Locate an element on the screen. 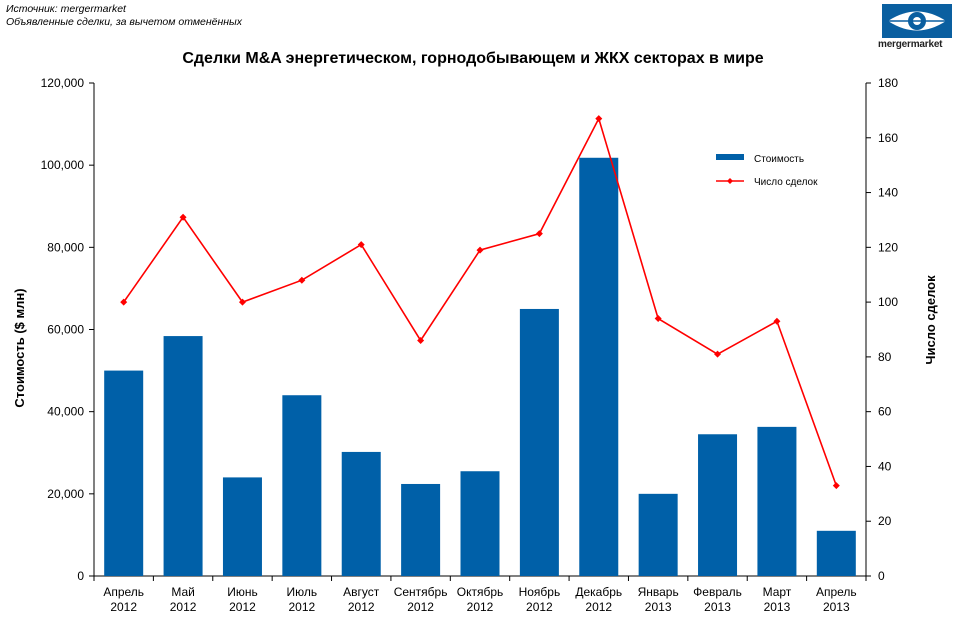  left-tick-label: 40,000 is located at coordinates (65, 412).